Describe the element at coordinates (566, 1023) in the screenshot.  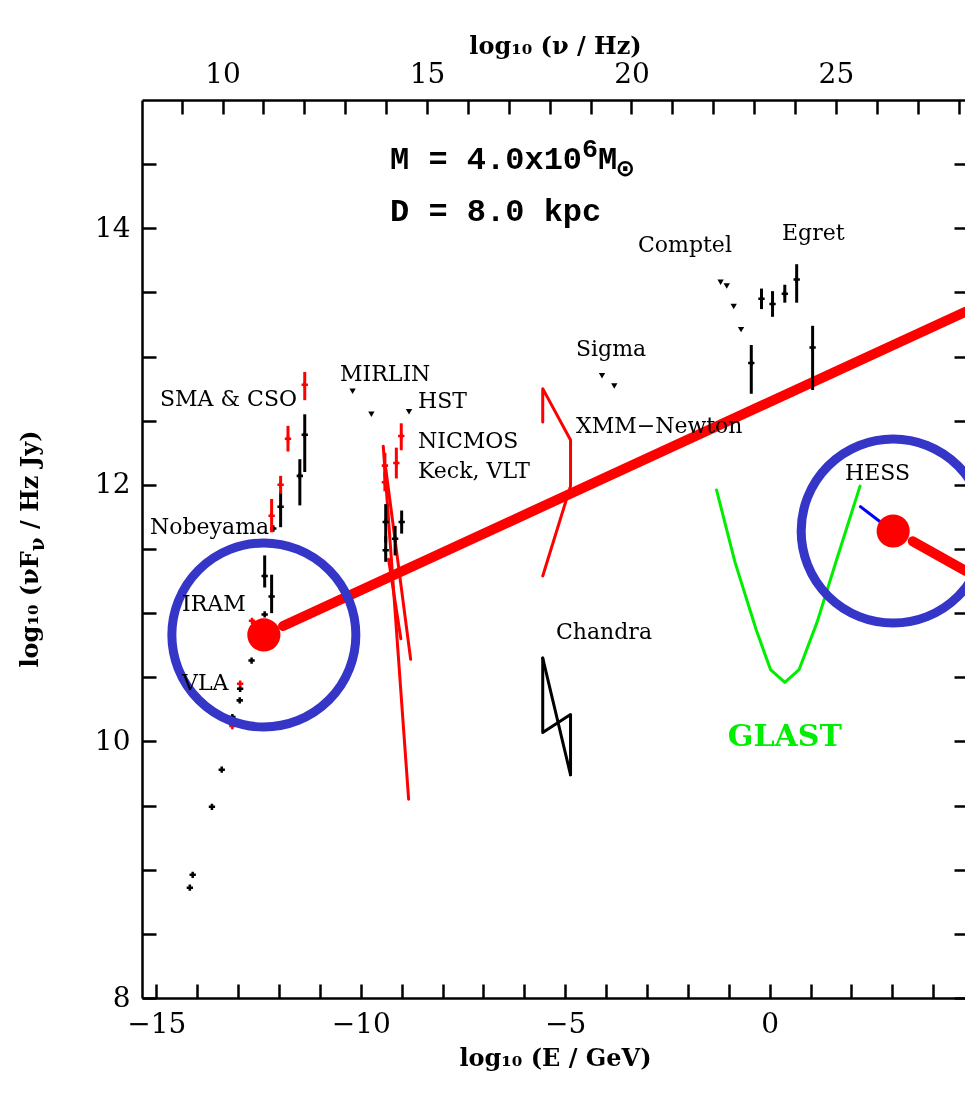
I see `x-tick-label: −5` at that location.